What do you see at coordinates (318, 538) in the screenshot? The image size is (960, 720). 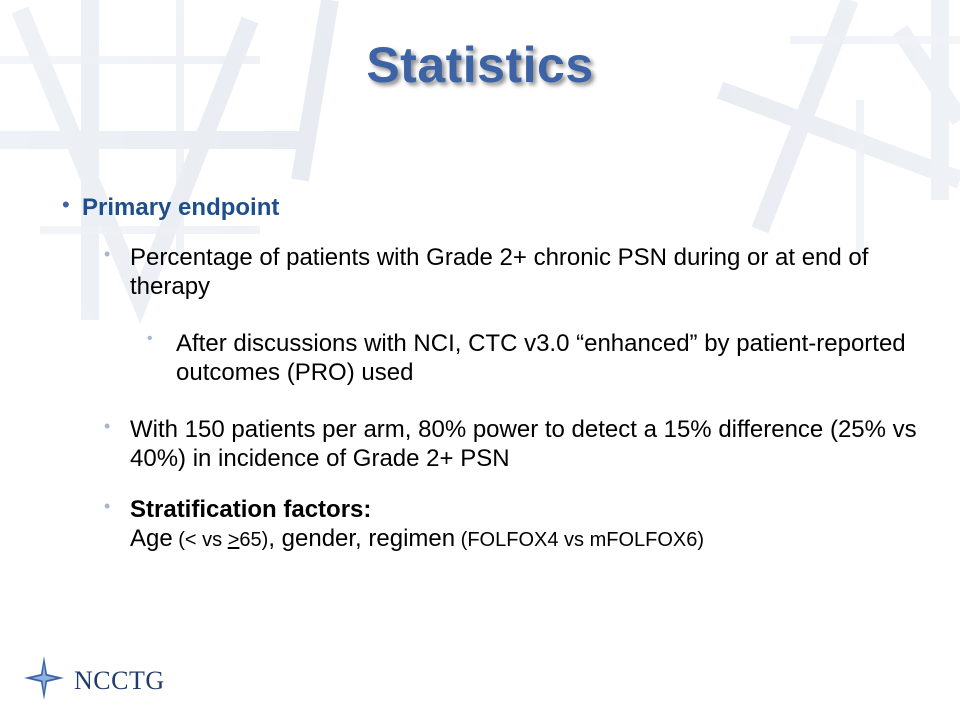 I see `factor-separator: , gender,` at bounding box center [318, 538].